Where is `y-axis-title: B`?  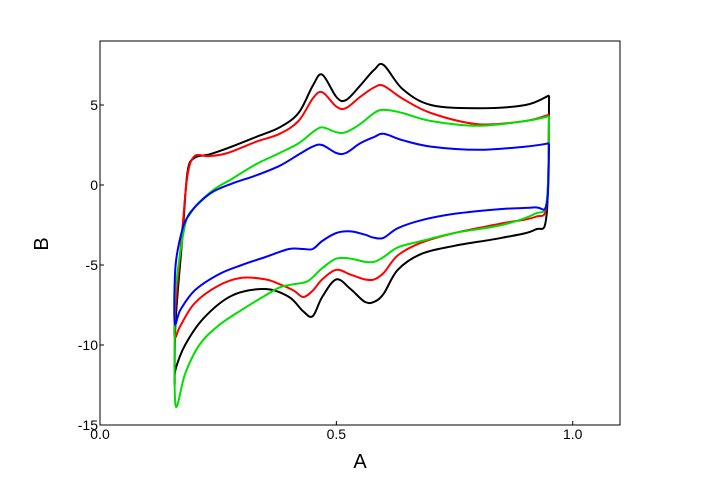 y-axis-title: B is located at coordinates (42, 243).